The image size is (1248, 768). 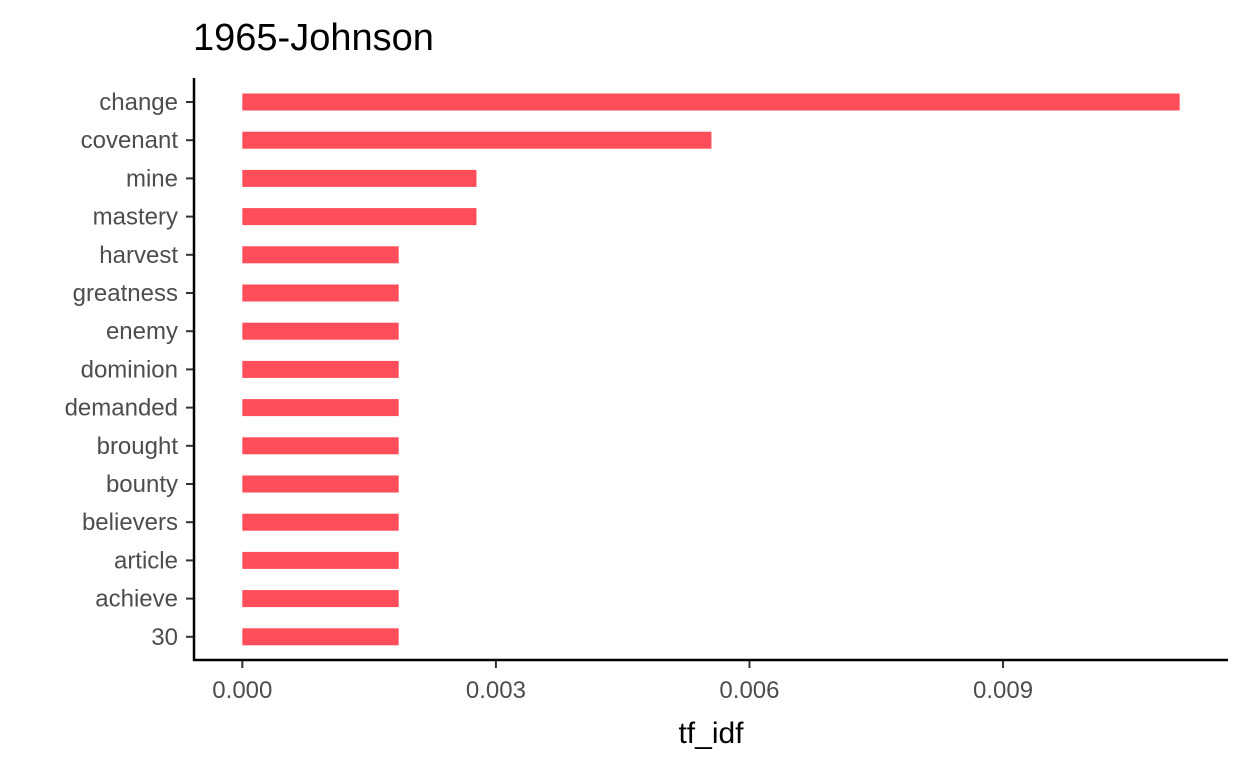 I want to click on bar-harvest, so click(x=320, y=255).